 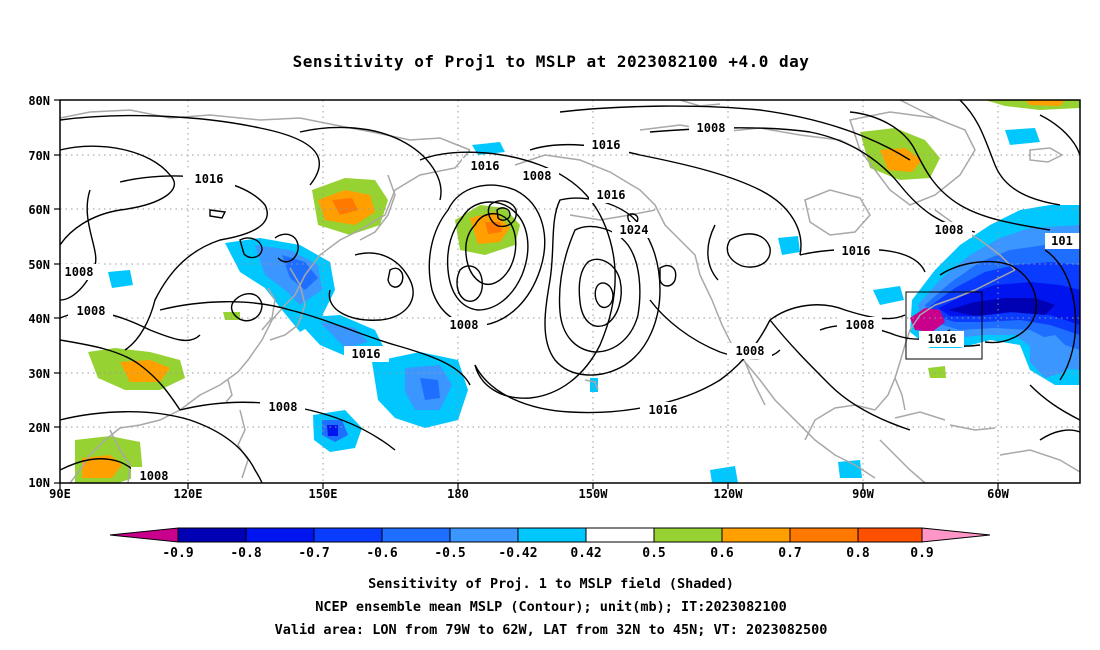 I want to click on coastline-kamchatka, so click(x=377, y=207).